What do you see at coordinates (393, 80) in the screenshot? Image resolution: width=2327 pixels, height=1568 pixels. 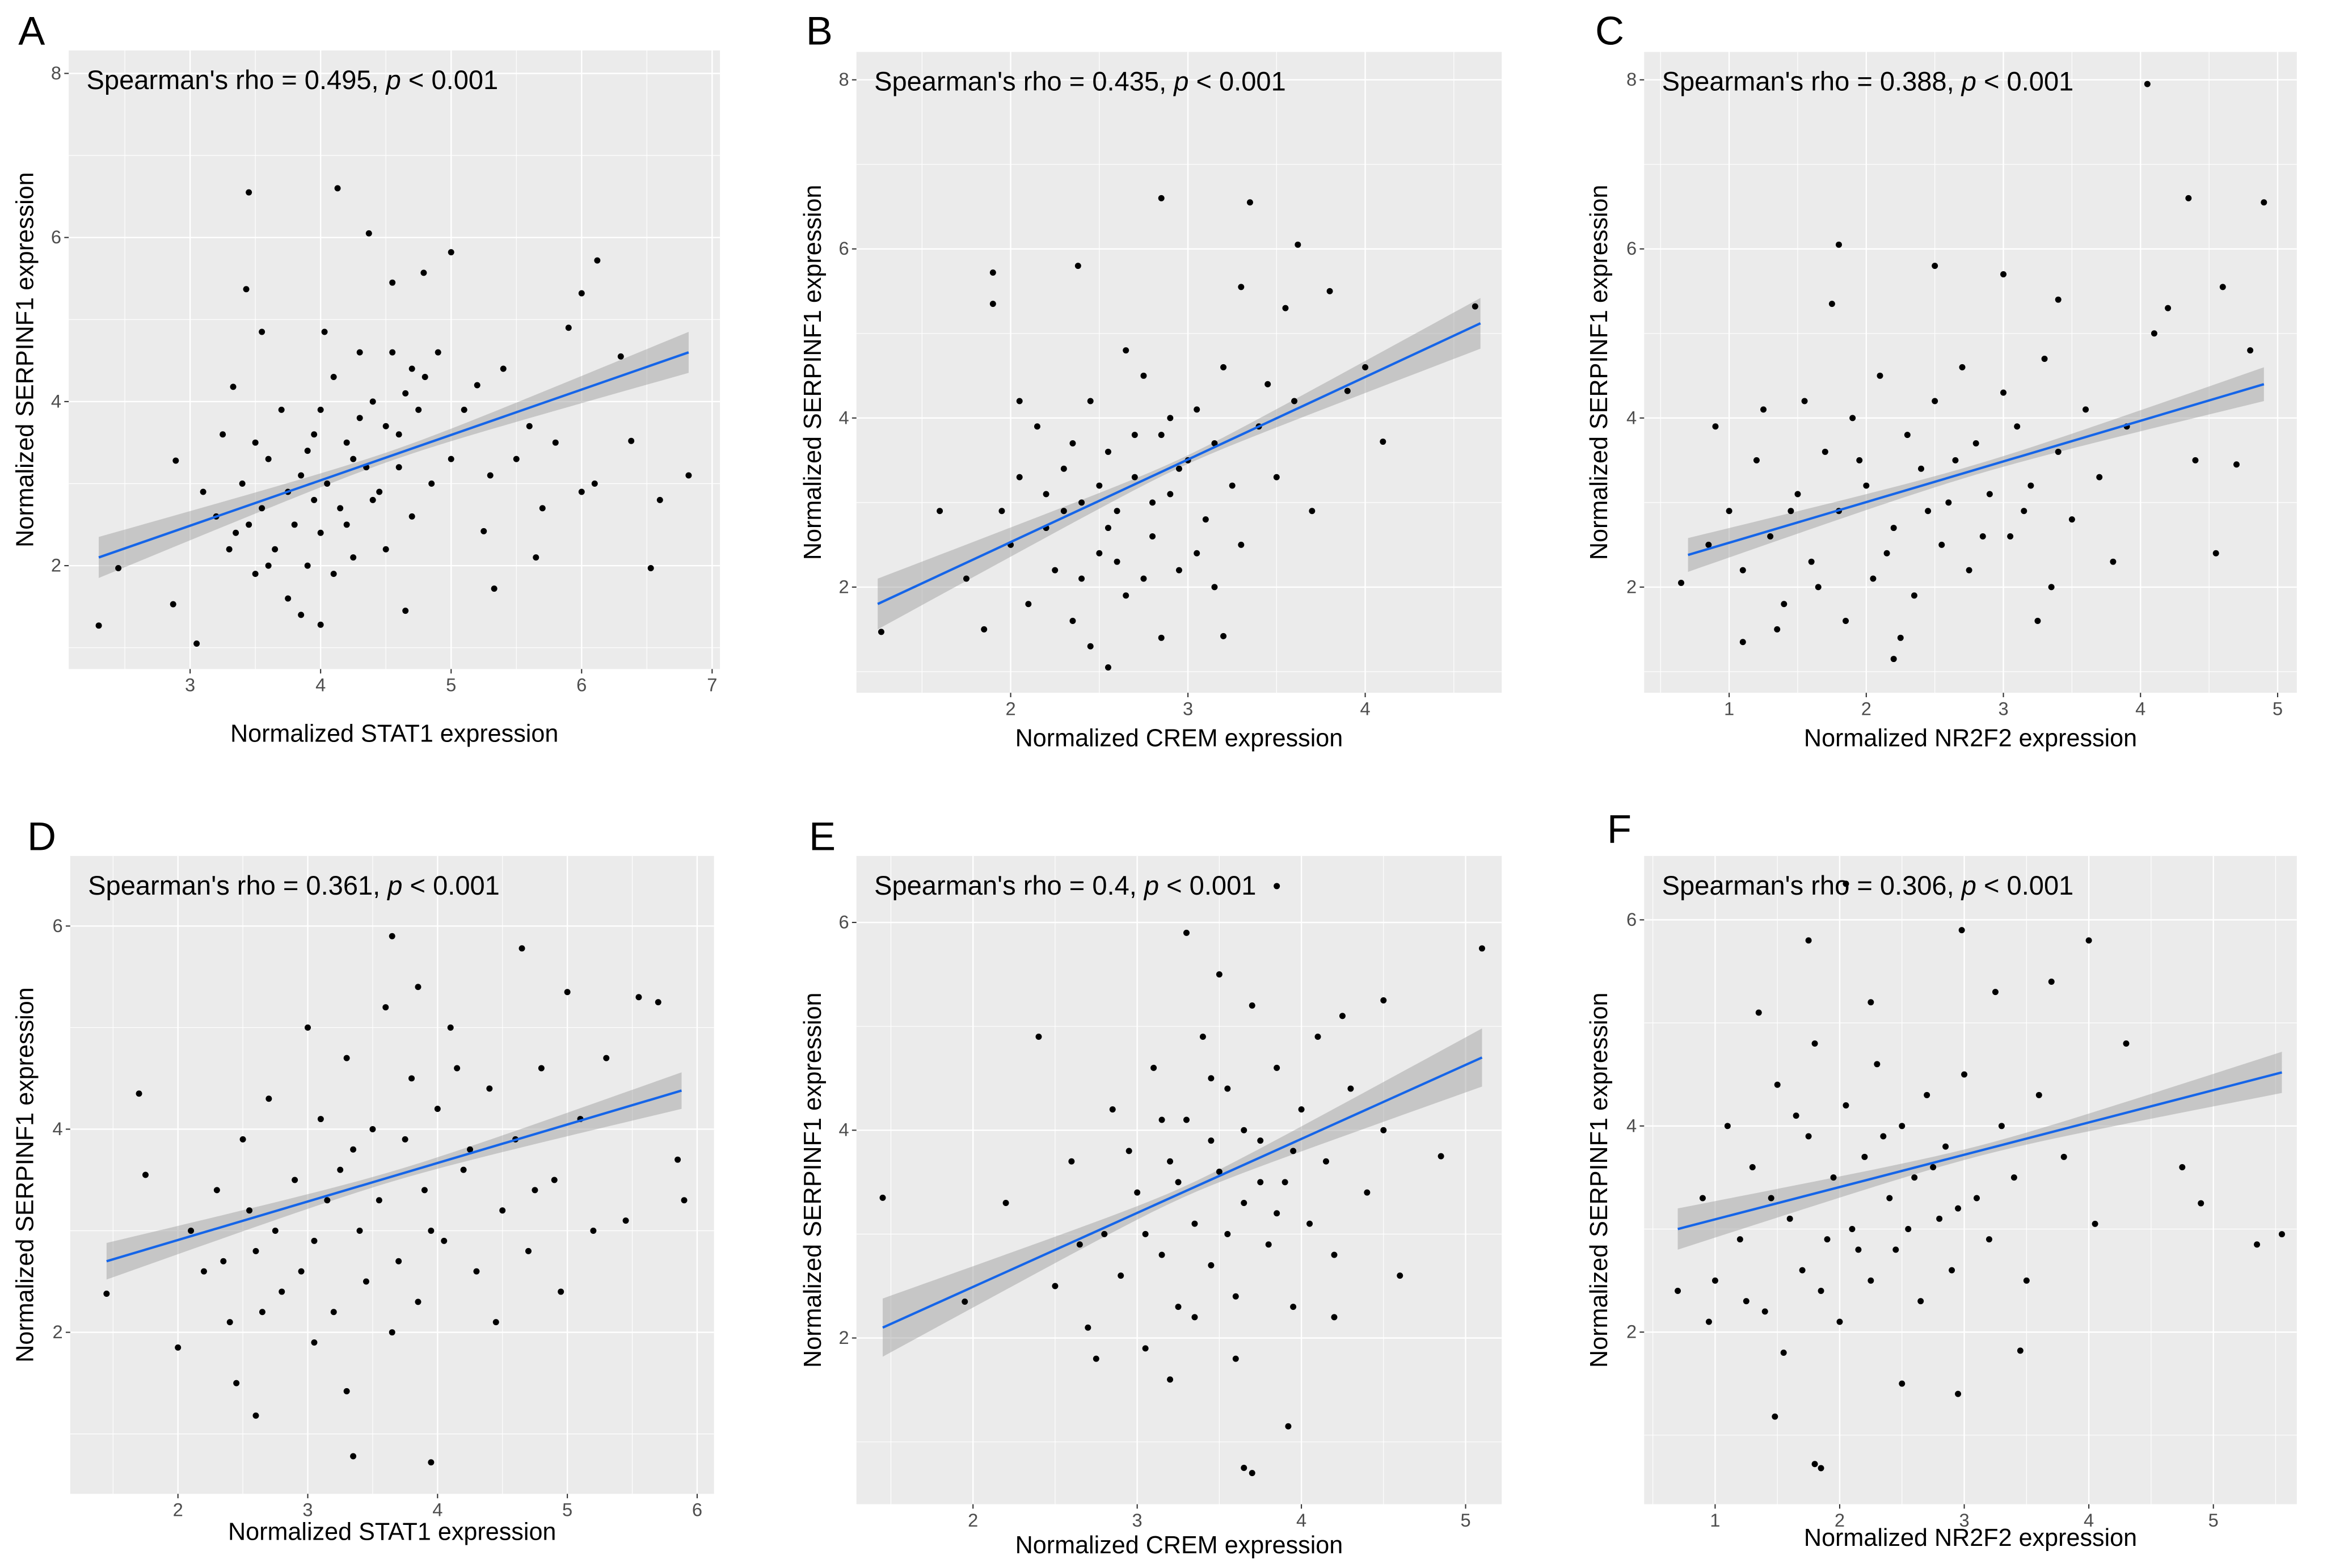 I see `annotation-p: p` at bounding box center [393, 80].